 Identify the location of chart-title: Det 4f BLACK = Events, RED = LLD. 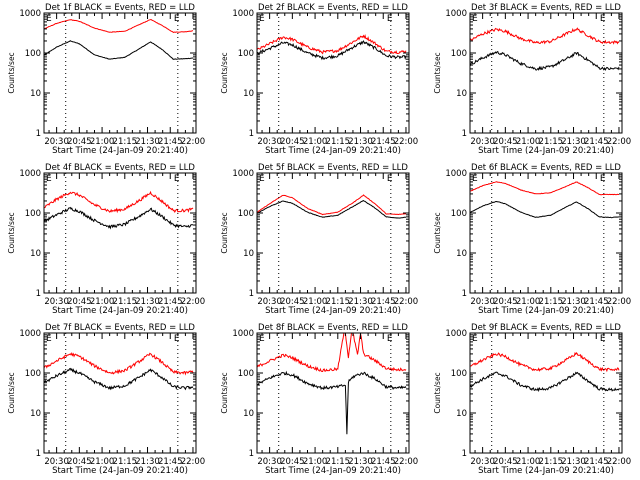
(120, 168).